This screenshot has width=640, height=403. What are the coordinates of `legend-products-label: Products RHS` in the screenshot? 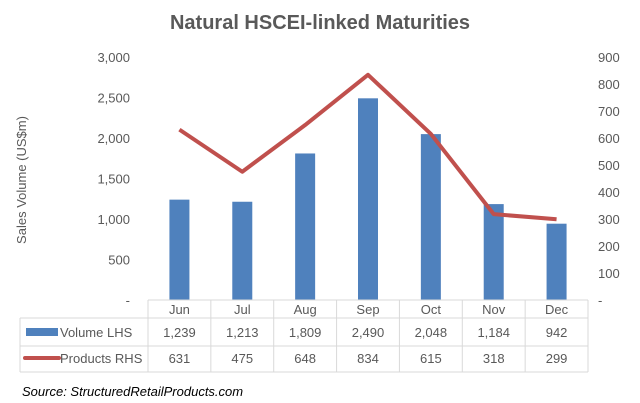 It's located at (101, 358).